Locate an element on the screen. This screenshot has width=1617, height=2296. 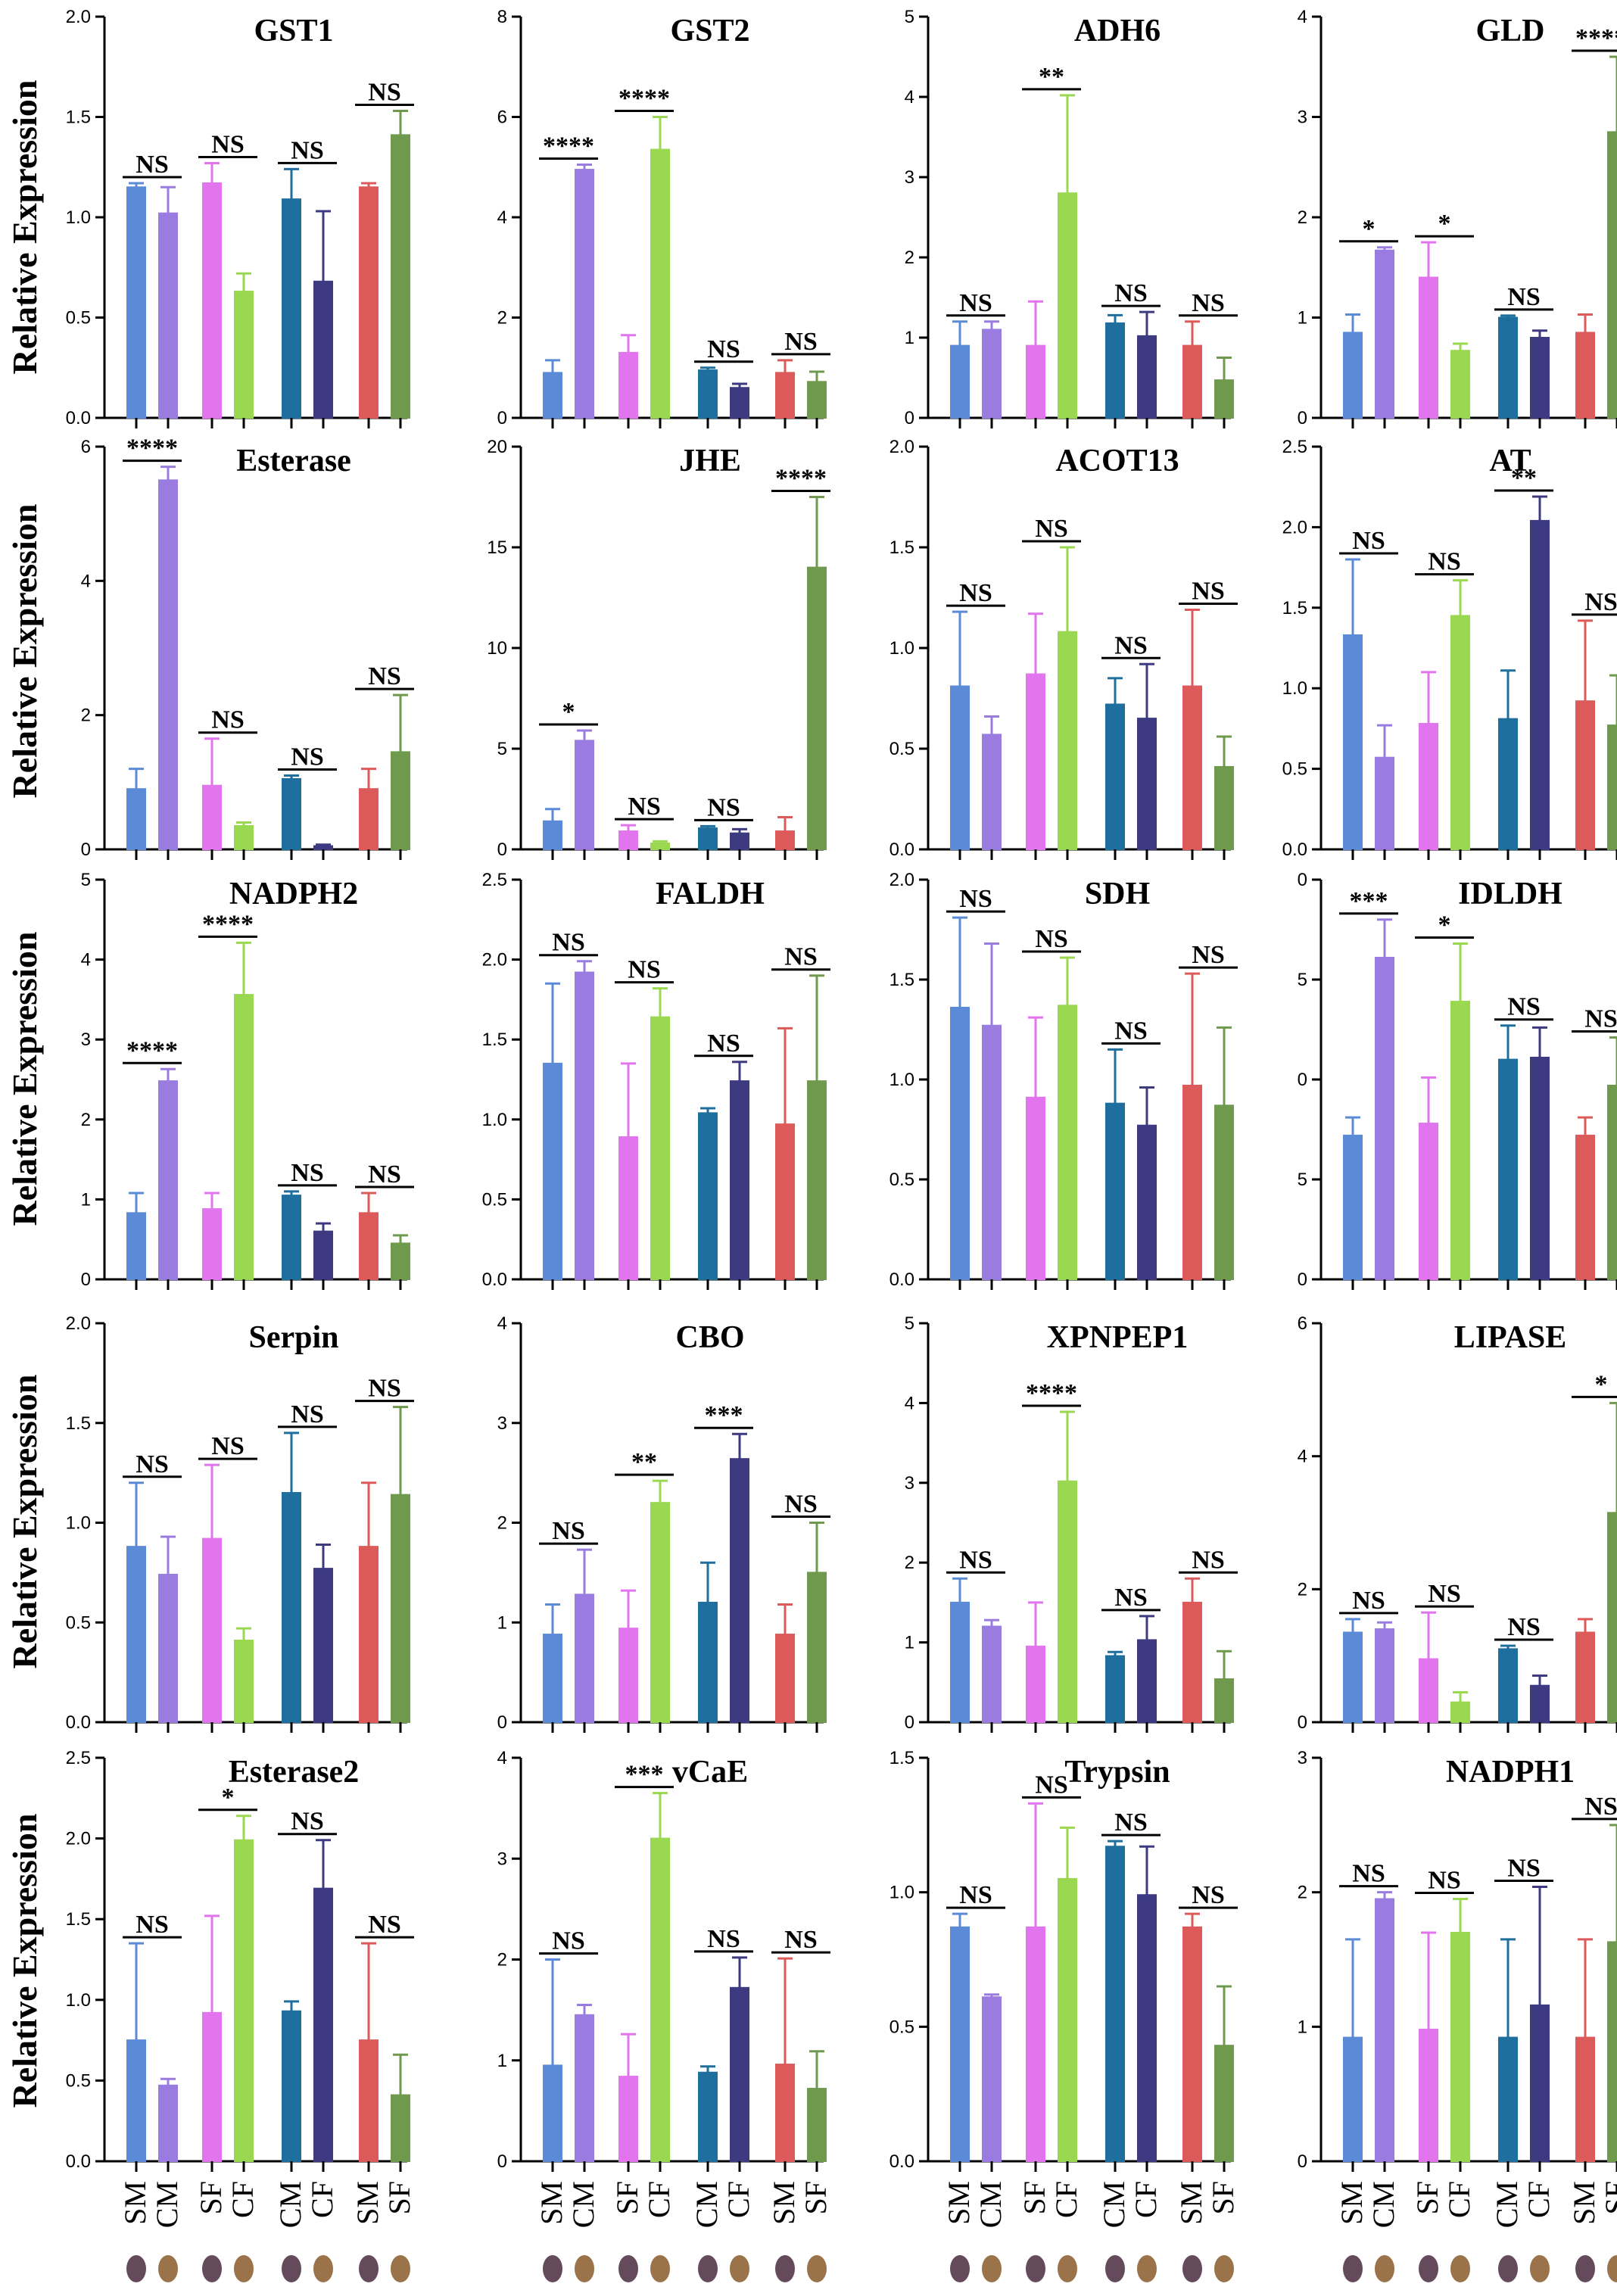
chart-title: CBO is located at coordinates (709, 1337).